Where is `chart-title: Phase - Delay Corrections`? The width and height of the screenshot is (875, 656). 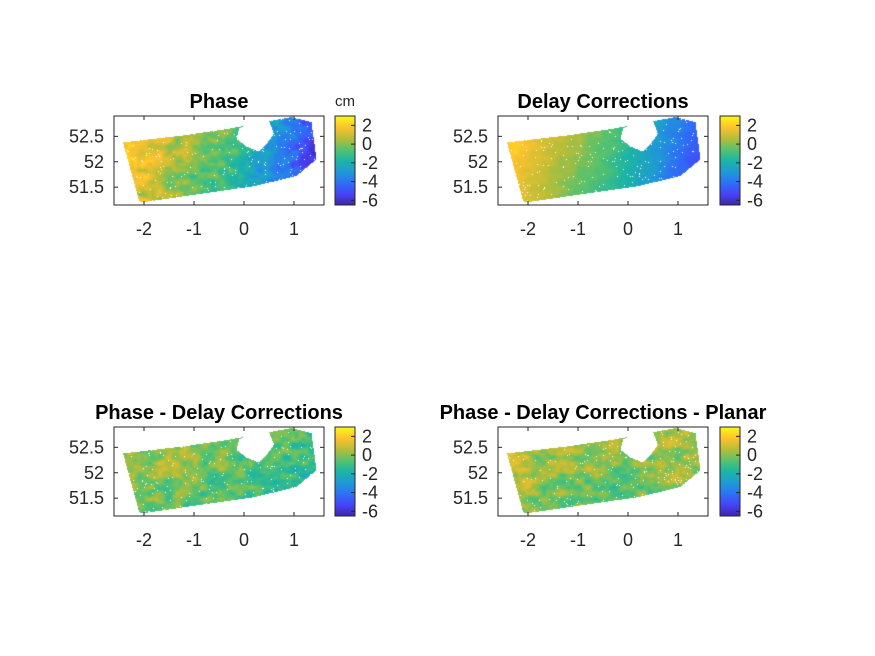
chart-title: Phase - Delay Corrections is located at coordinates (219, 413).